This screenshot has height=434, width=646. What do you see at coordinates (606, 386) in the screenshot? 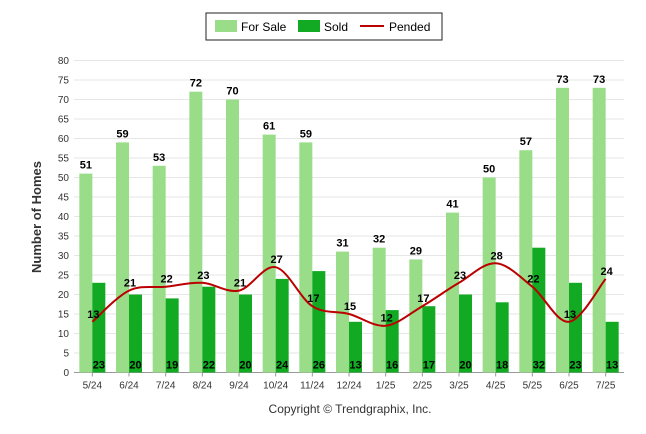
I see `x-tick-label: 7/25` at bounding box center [606, 386].